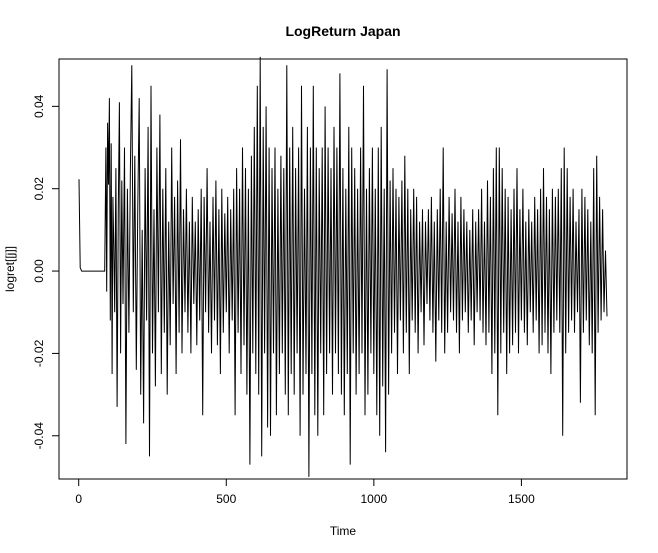 This screenshot has height=553, width=658. I want to click on chart-title: LogReturn Japan, so click(342, 31).